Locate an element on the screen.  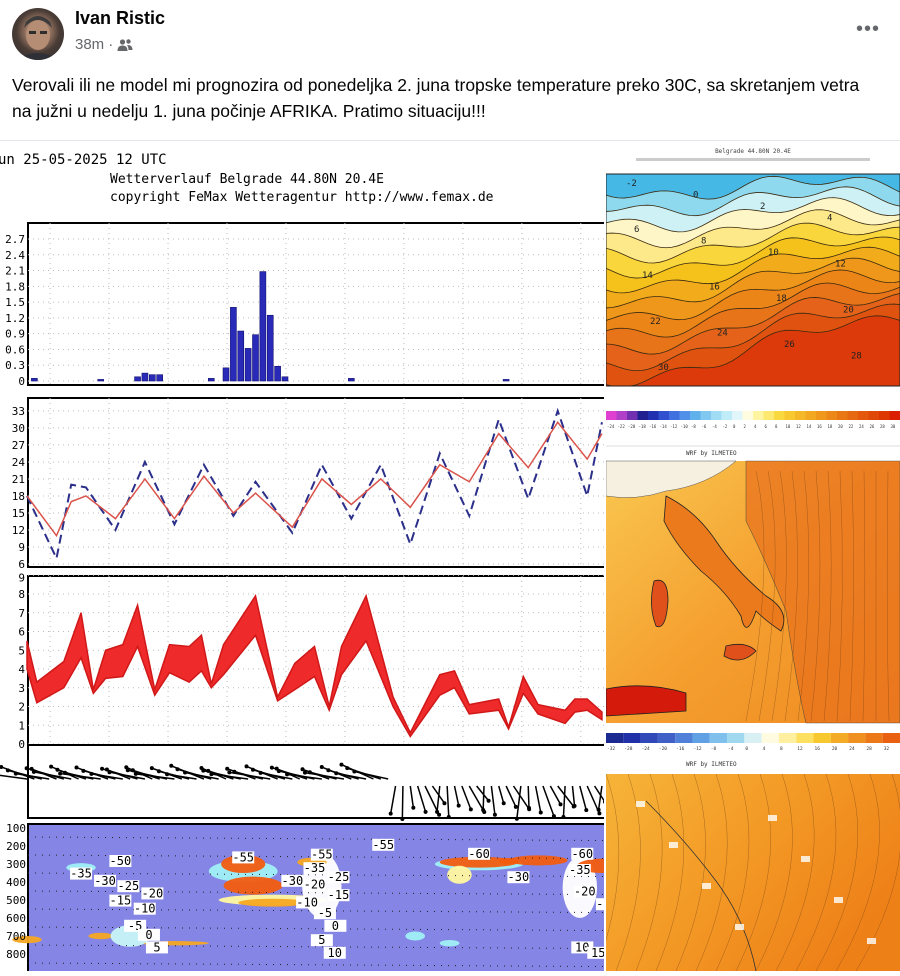
colorbar-tick: 4 is located at coordinates (764, 749).